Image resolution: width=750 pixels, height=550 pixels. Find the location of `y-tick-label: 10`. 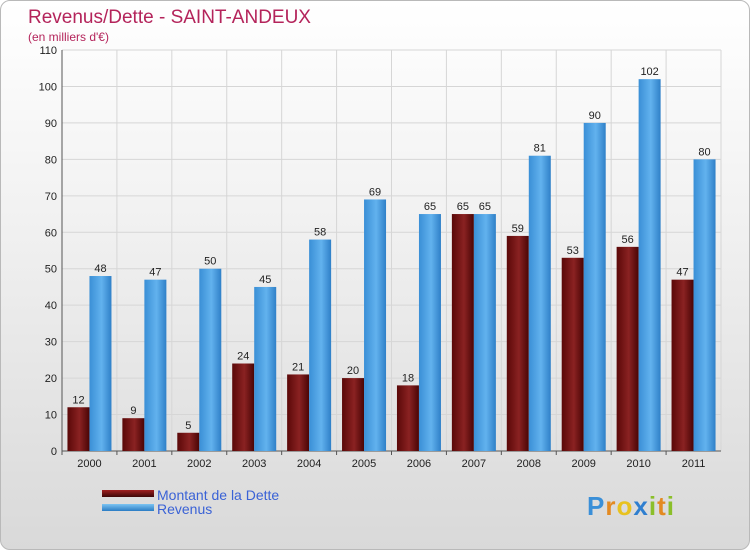

y-tick-label: 10 is located at coordinates (51, 416).